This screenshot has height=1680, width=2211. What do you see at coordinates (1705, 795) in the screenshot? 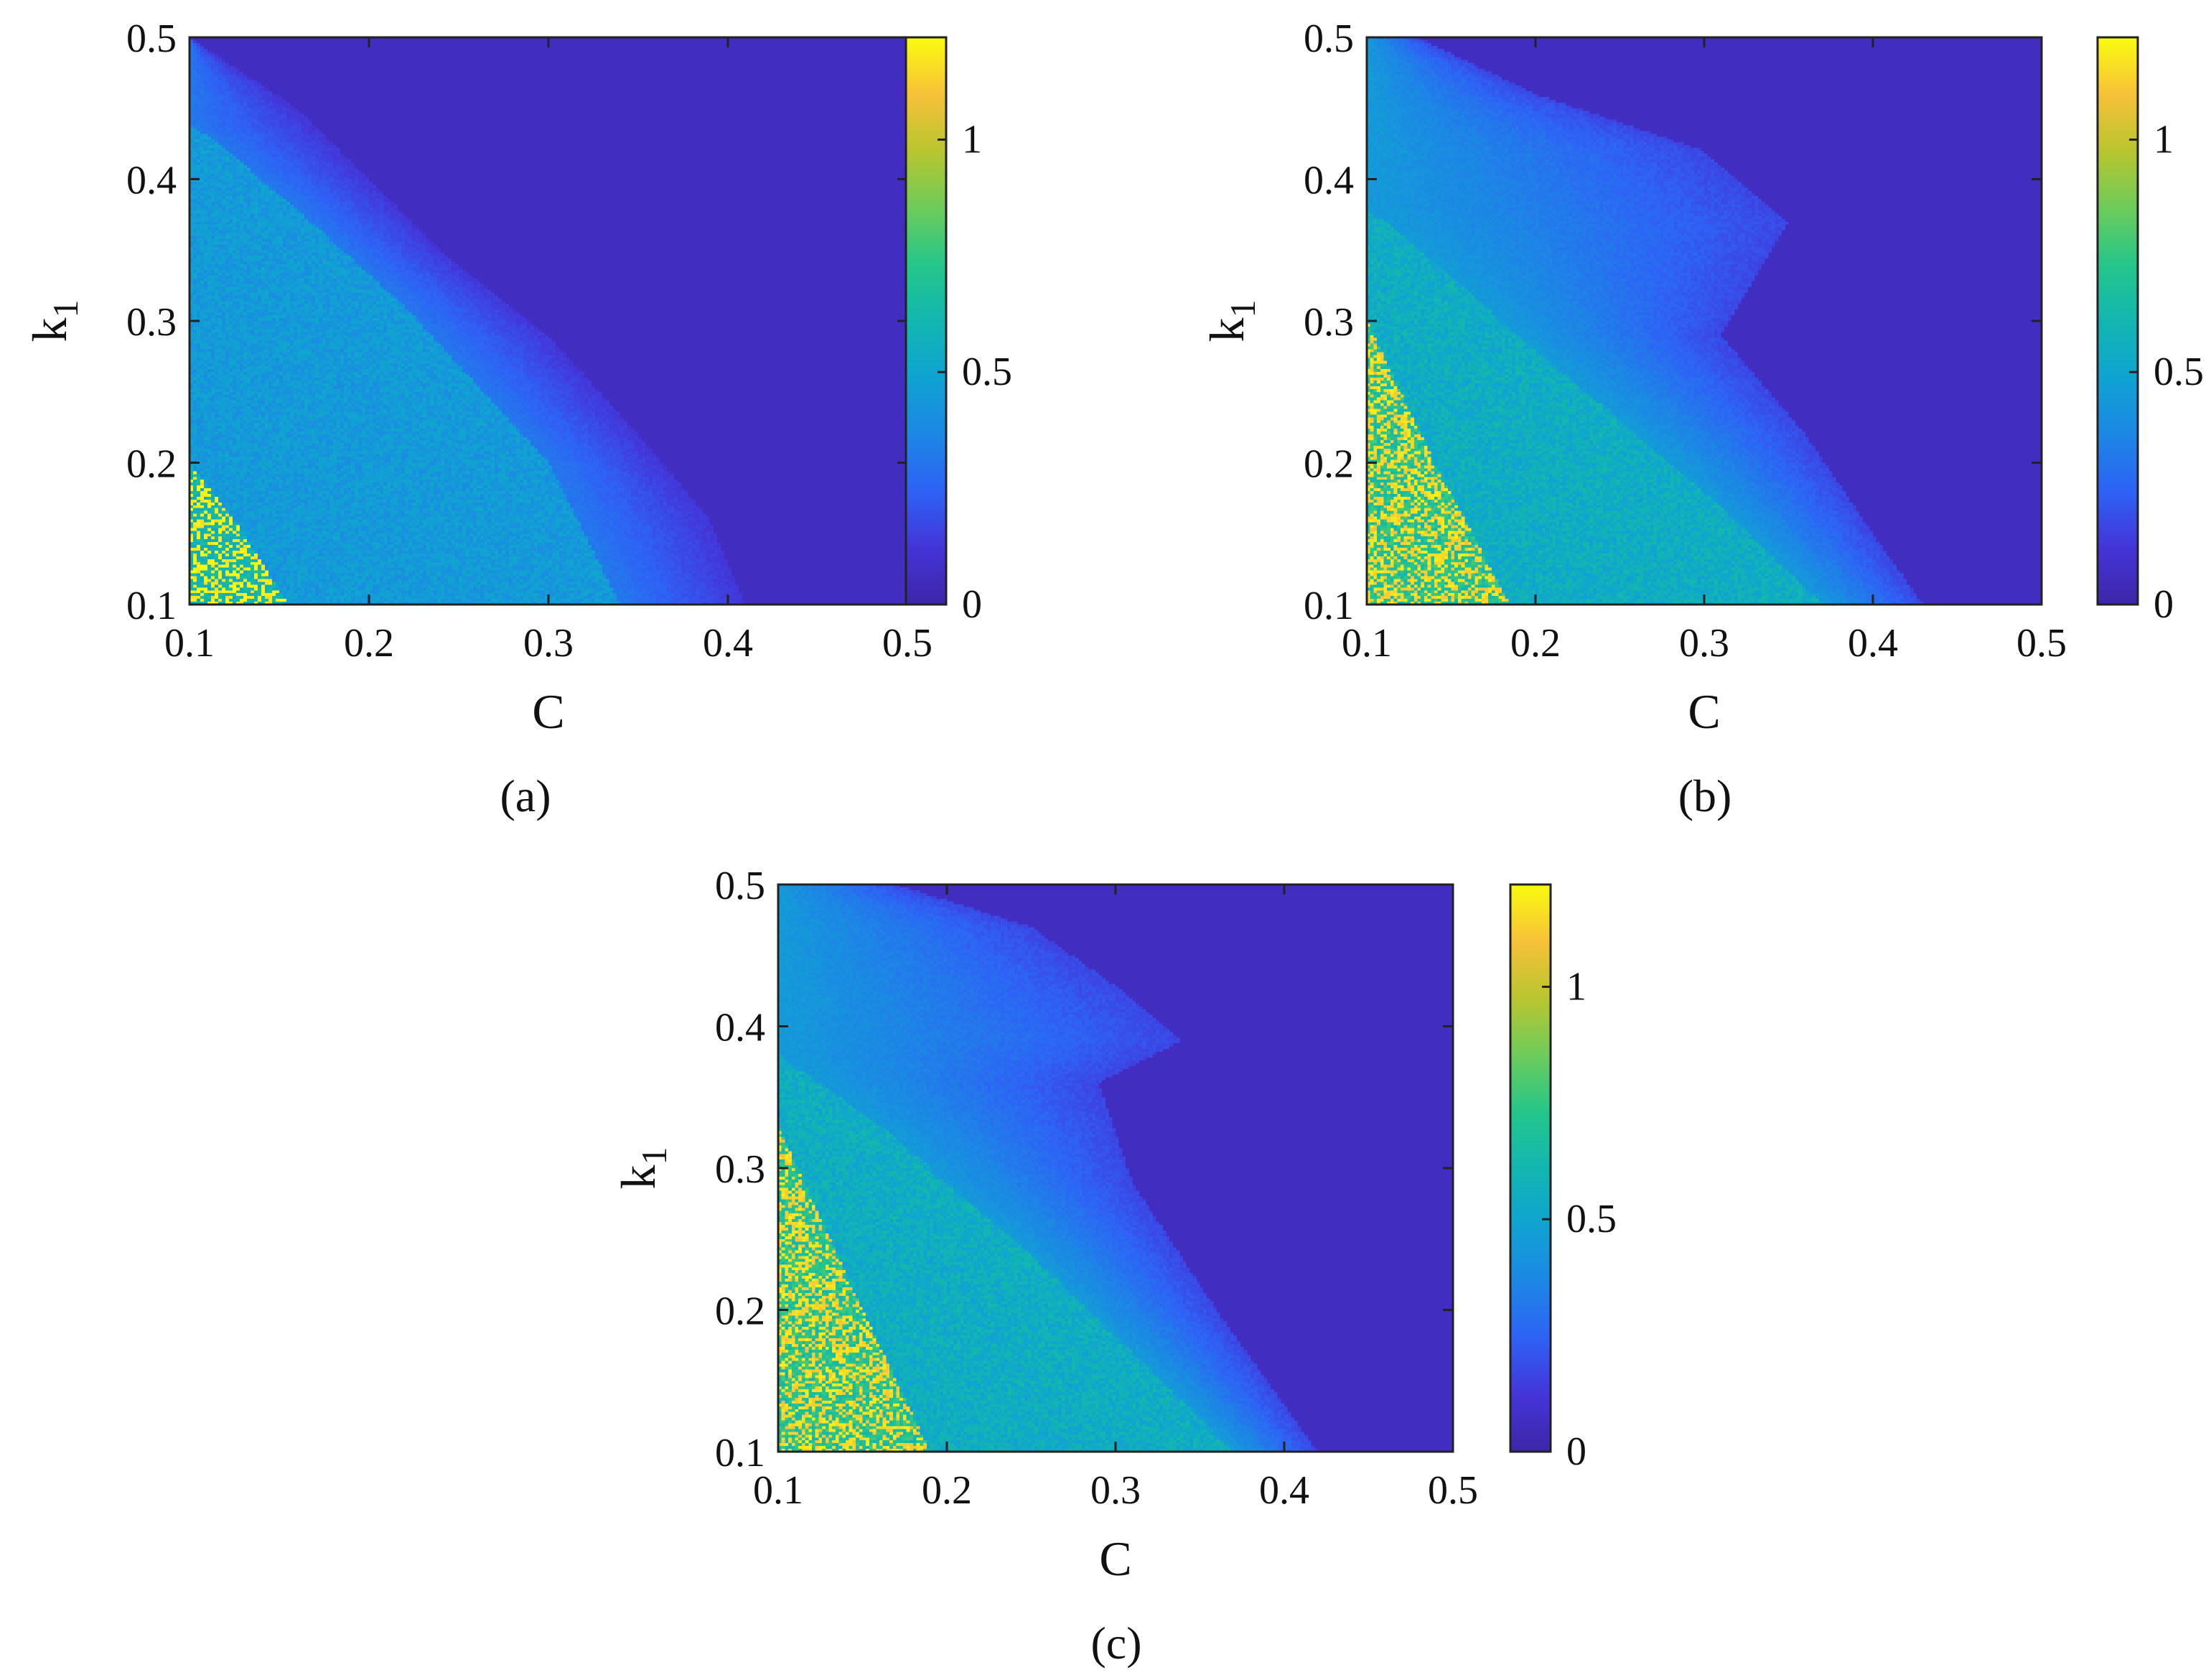
I see `panel-caption: (b)` at bounding box center [1705, 795].